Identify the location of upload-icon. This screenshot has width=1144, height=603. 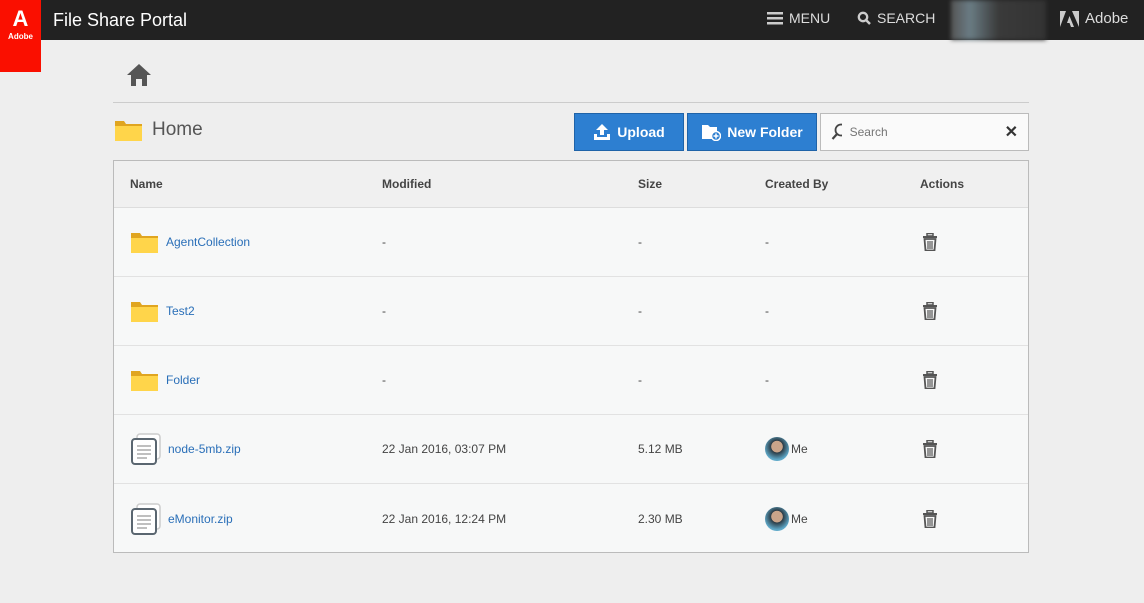
(602, 132).